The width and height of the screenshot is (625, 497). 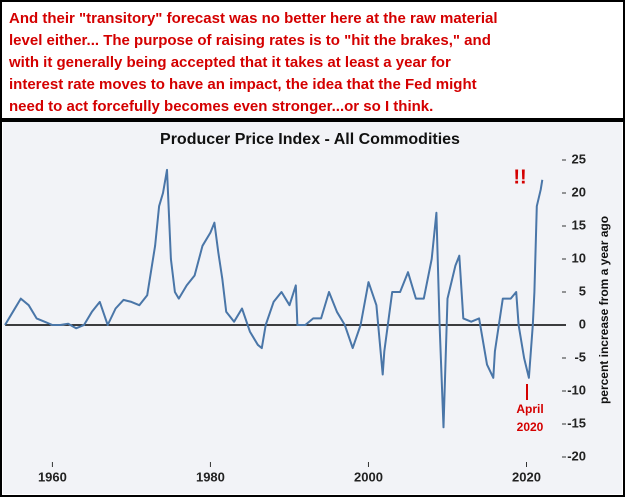 I want to click on y-tick-label: -5, so click(x=580, y=356).